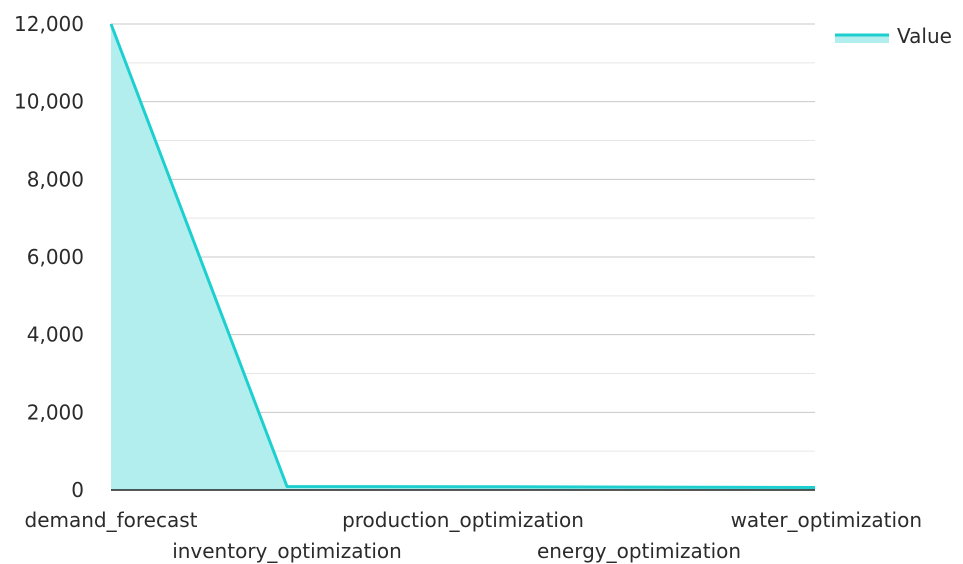  Describe the element at coordinates (826, 520) in the screenshot. I see `x-tick-label: water_optimization` at that location.